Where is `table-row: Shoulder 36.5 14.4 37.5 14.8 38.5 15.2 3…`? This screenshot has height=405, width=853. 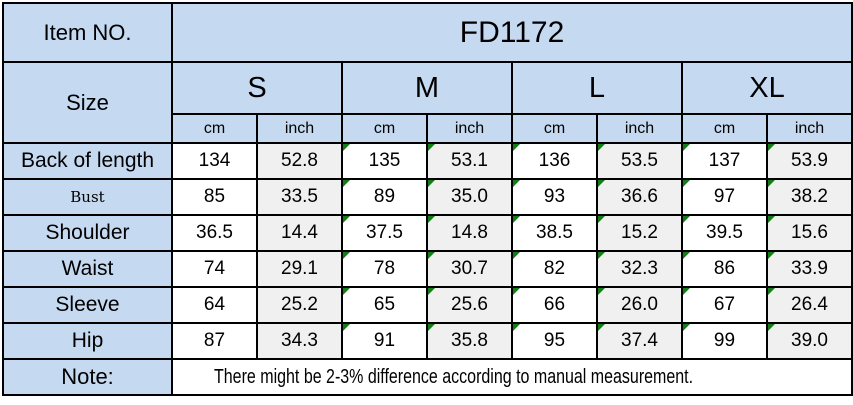 table-row: Shoulder 36.5 14.4 37.5 14.8 38.5 15.2 3… is located at coordinates (427, 233).